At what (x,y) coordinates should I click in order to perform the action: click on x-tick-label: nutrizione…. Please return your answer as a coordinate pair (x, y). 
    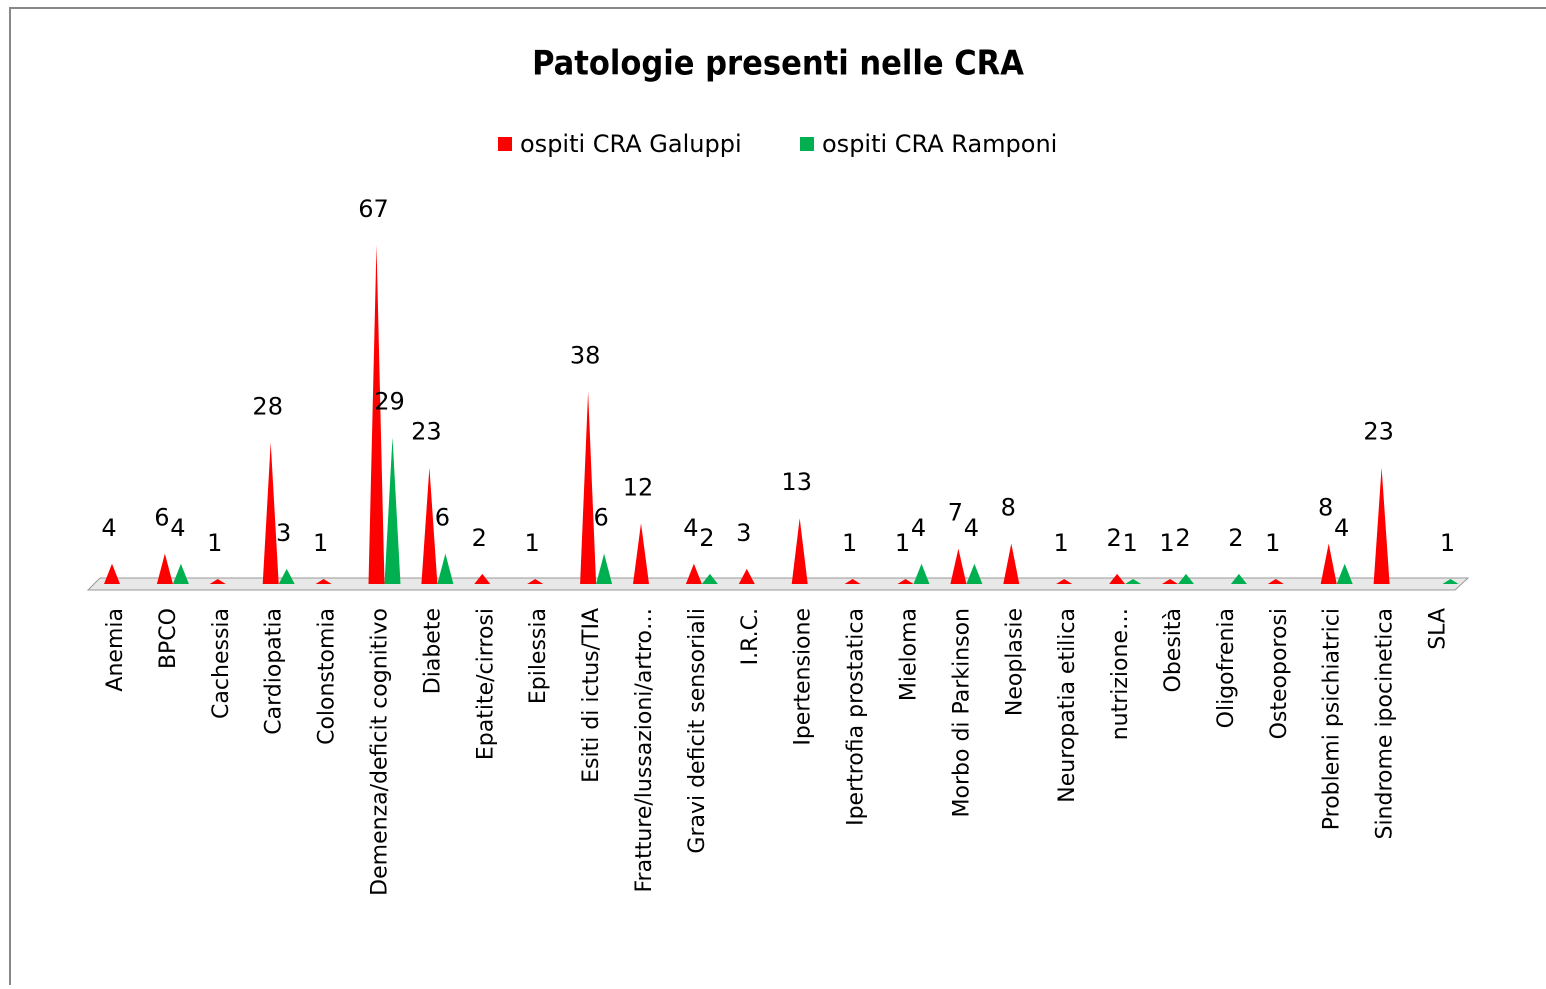
    Looking at the image, I should click on (1120, 674).